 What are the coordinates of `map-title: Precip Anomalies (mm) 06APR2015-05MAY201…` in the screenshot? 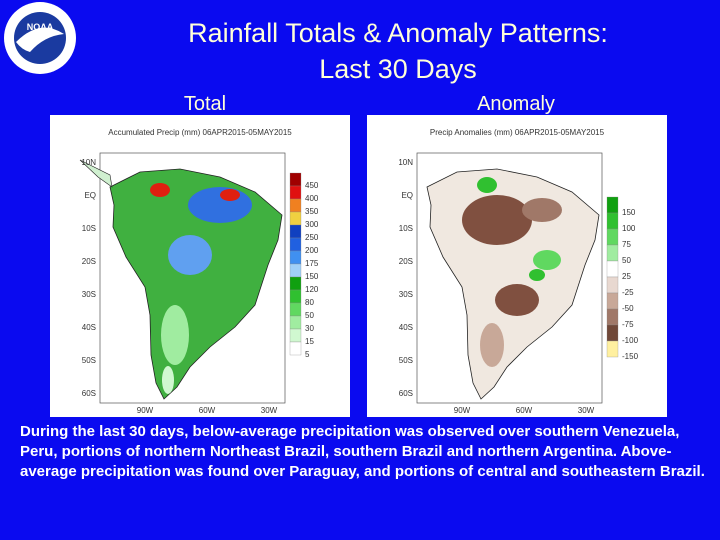 It's located at (517, 132).